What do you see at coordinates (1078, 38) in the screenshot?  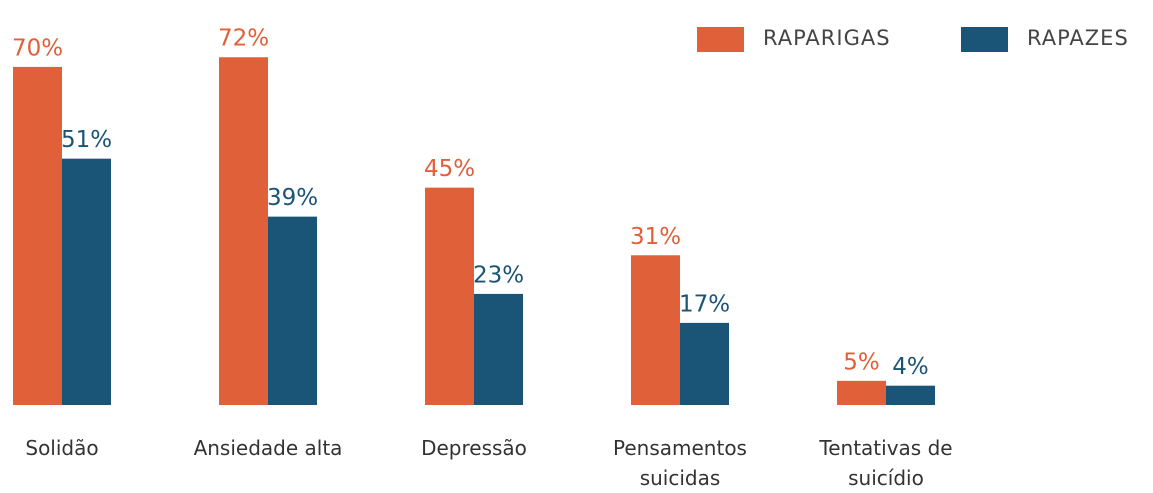 I see `legend-label: RAPAZES` at bounding box center [1078, 38].